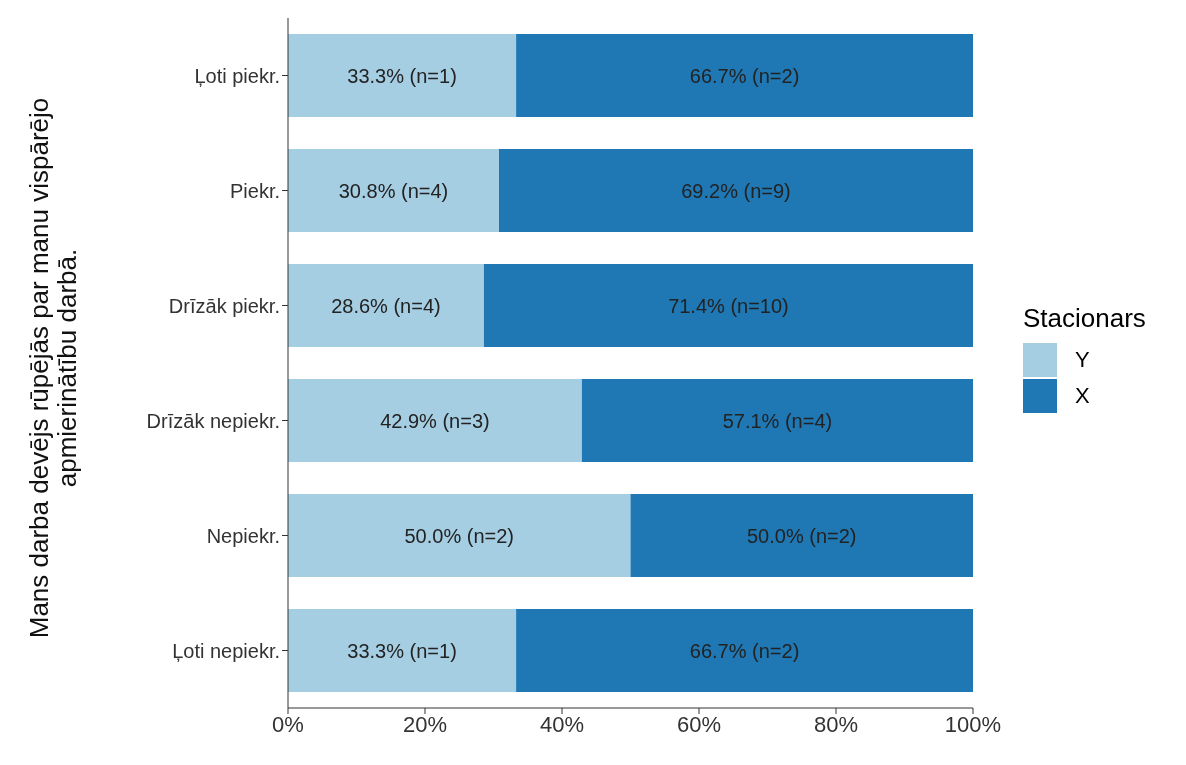  What do you see at coordinates (1082, 360) in the screenshot?
I see `legend-label: Y` at bounding box center [1082, 360].